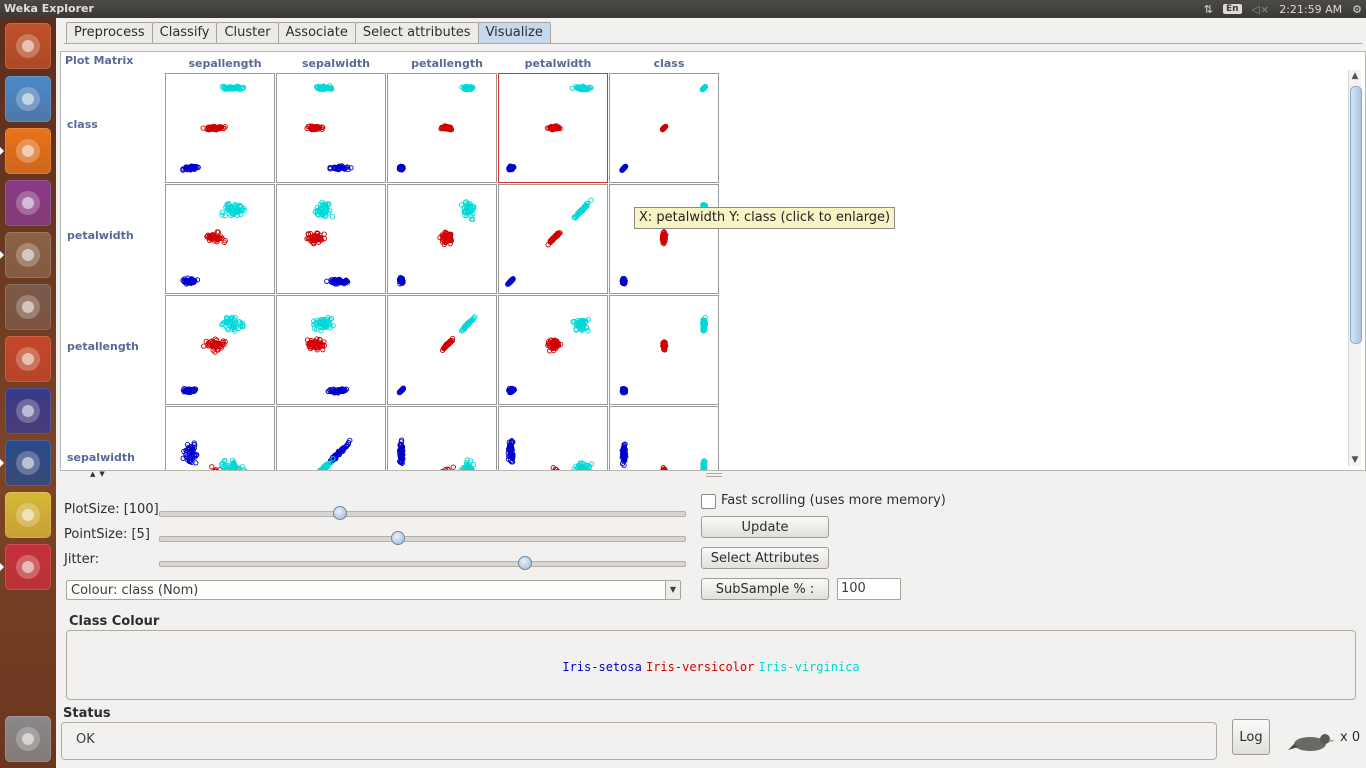 Image resolution: width=1366 pixels, height=768 pixels. Describe the element at coordinates (220, 350) in the screenshot. I see `scatter-cell-sepallength-vs-petallength` at that location.